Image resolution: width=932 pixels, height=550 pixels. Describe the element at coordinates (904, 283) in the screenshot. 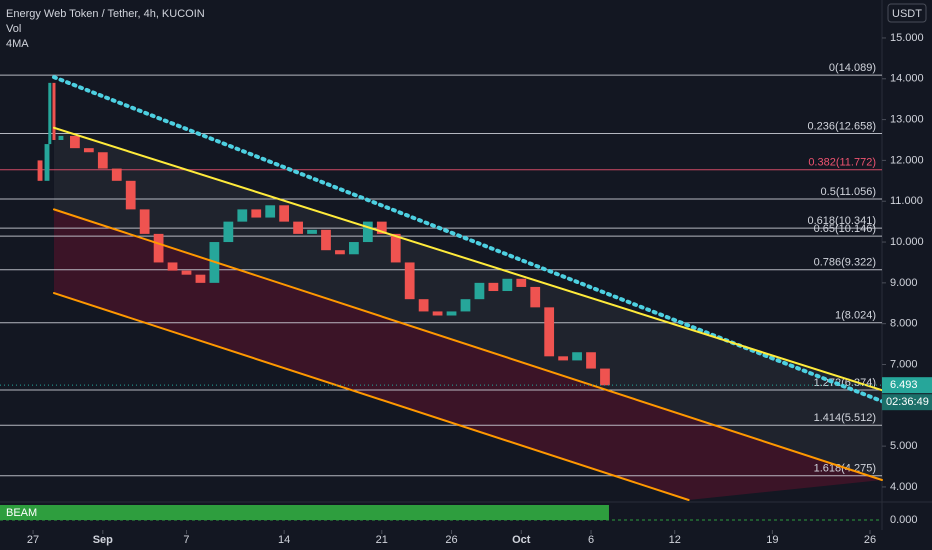

I see `y-tick-label: 9.000` at that location.